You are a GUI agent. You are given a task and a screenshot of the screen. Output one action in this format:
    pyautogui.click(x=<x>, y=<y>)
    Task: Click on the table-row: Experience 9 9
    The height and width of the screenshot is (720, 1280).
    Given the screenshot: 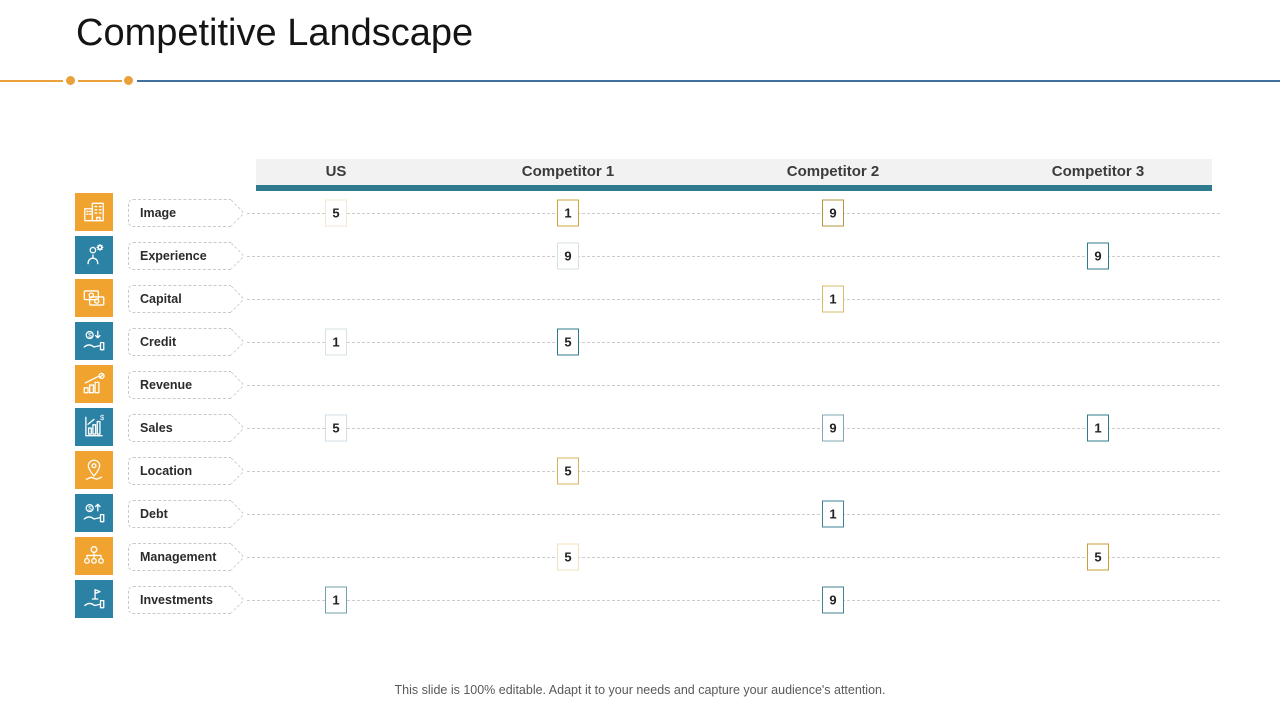 What is the action you would take?
    pyautogui.click(x=640, y=255)
    